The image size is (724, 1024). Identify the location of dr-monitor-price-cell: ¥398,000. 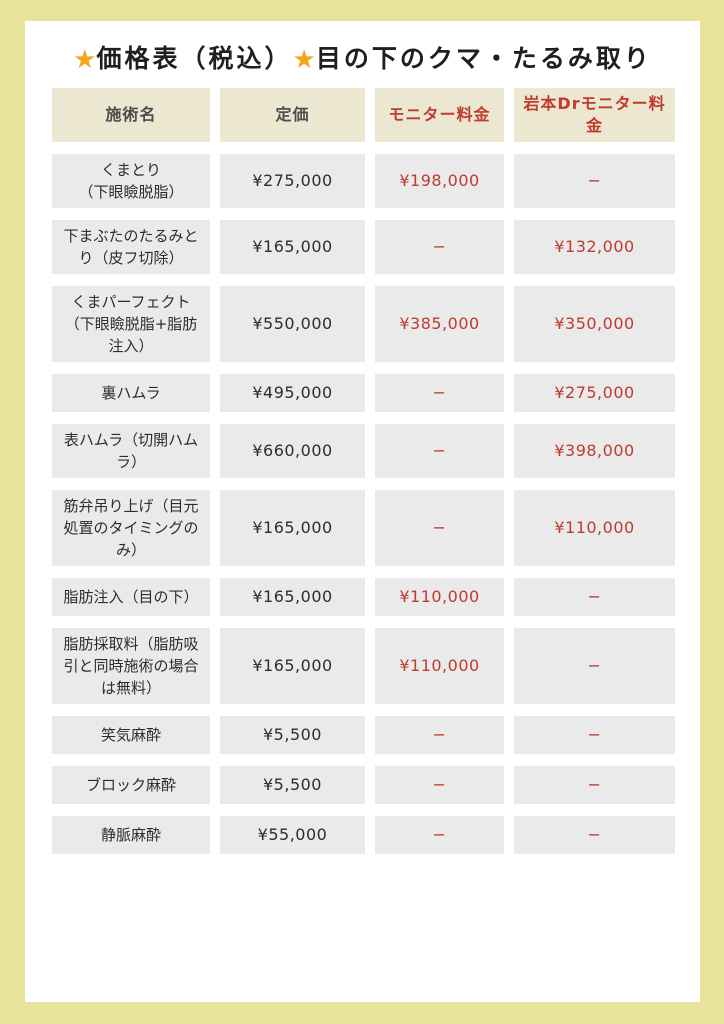
(594, 451).